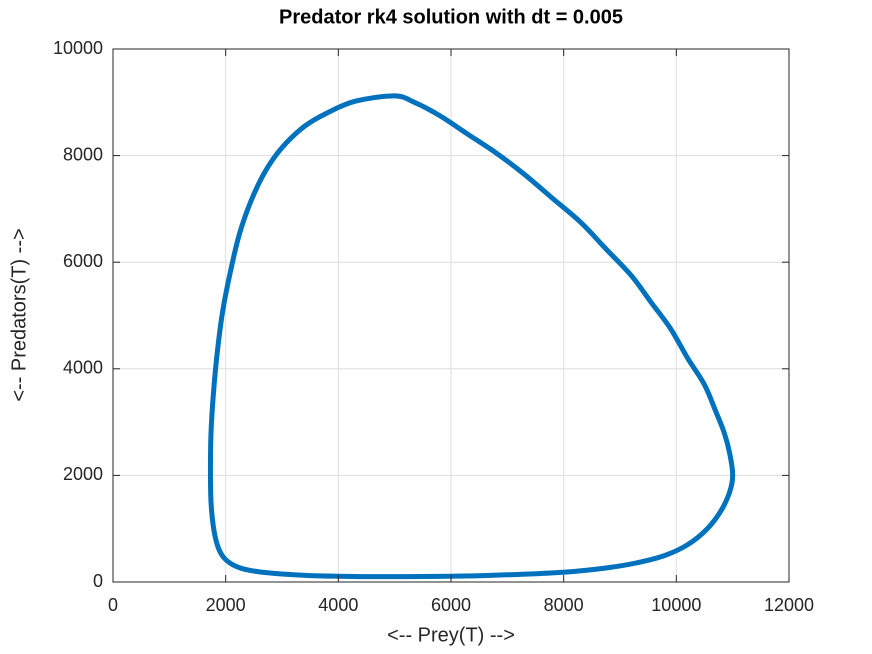 The height and width of the screenshot is (654, 872). I want to click on x-tick-label: 8000, so click(564, 605).